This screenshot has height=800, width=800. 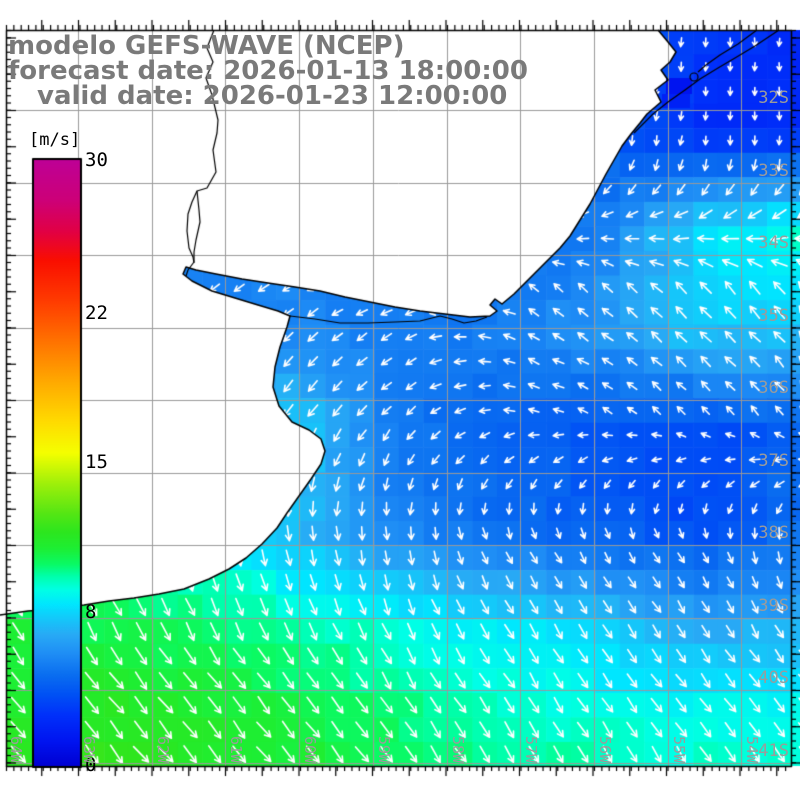 What do you see at coordinates (773, 316) in the screenshot?
I see `lat-label: 35S` at bounding box center [773, 316].